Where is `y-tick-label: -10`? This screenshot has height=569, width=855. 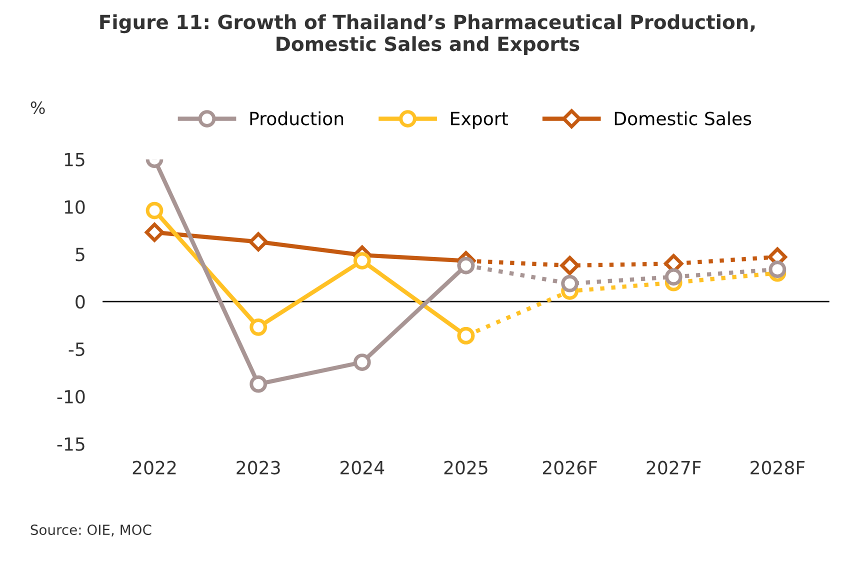 y-tick-label: -10 is located at coordinates (71, 397).